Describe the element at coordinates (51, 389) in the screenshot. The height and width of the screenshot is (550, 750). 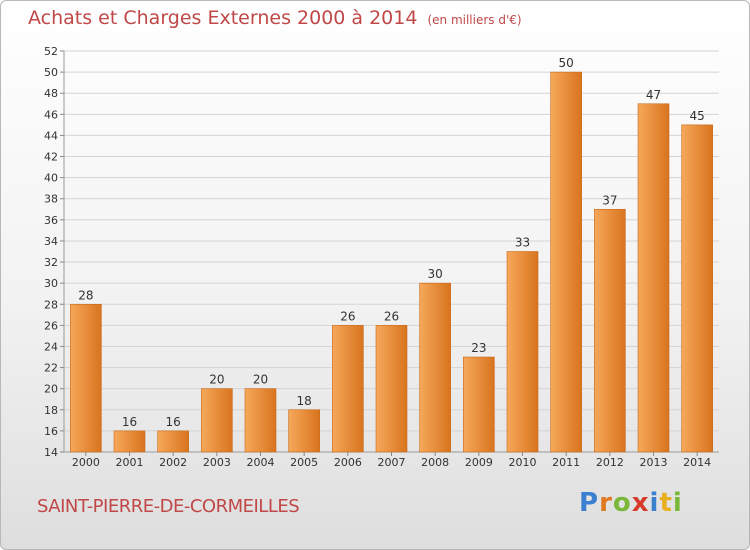
I see `y-tick-label: 20` at that location.